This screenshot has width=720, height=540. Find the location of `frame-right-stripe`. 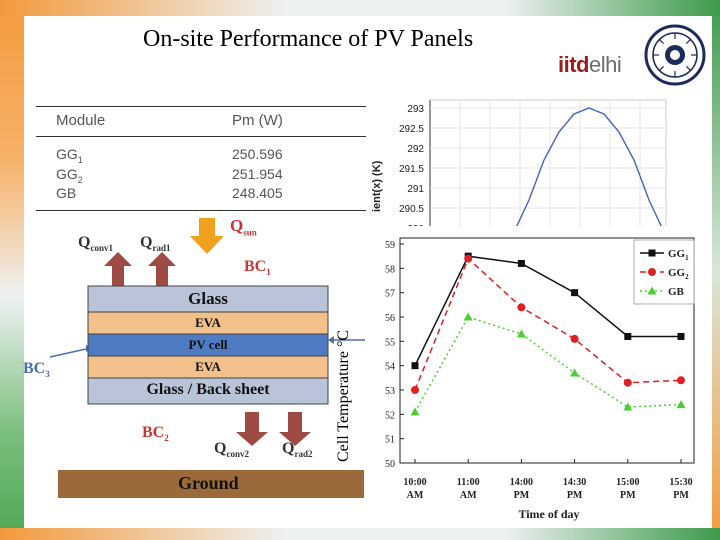

frame-right-stripe is located at coordinates (716, 270).